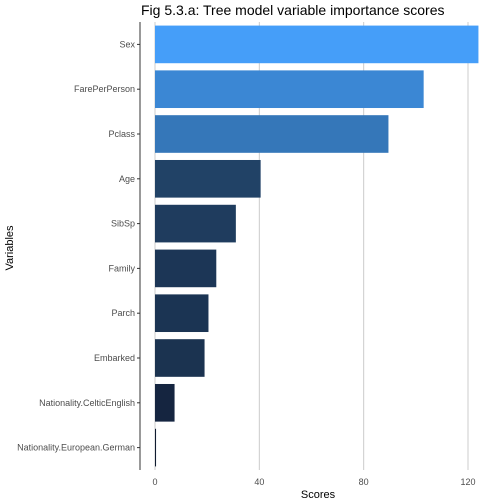  I want to click on bar-Family, so click(186, 268).